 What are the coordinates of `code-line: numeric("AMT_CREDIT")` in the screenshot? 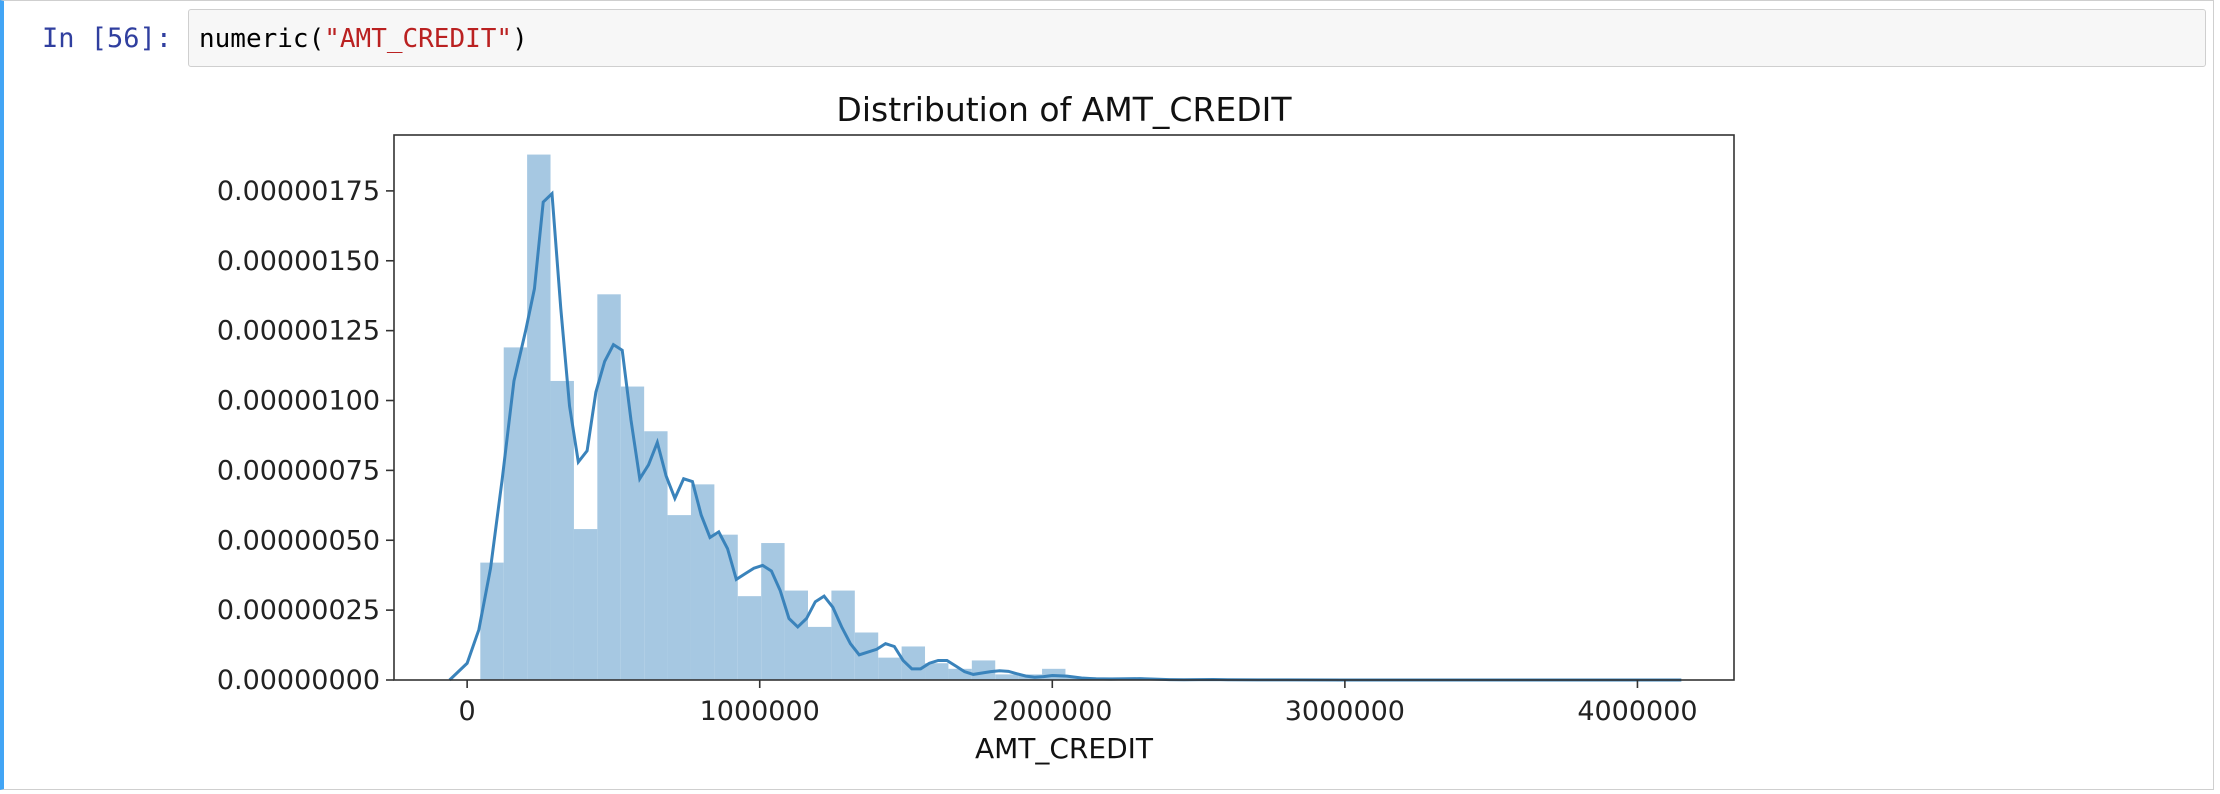 It's located at (363, 39).